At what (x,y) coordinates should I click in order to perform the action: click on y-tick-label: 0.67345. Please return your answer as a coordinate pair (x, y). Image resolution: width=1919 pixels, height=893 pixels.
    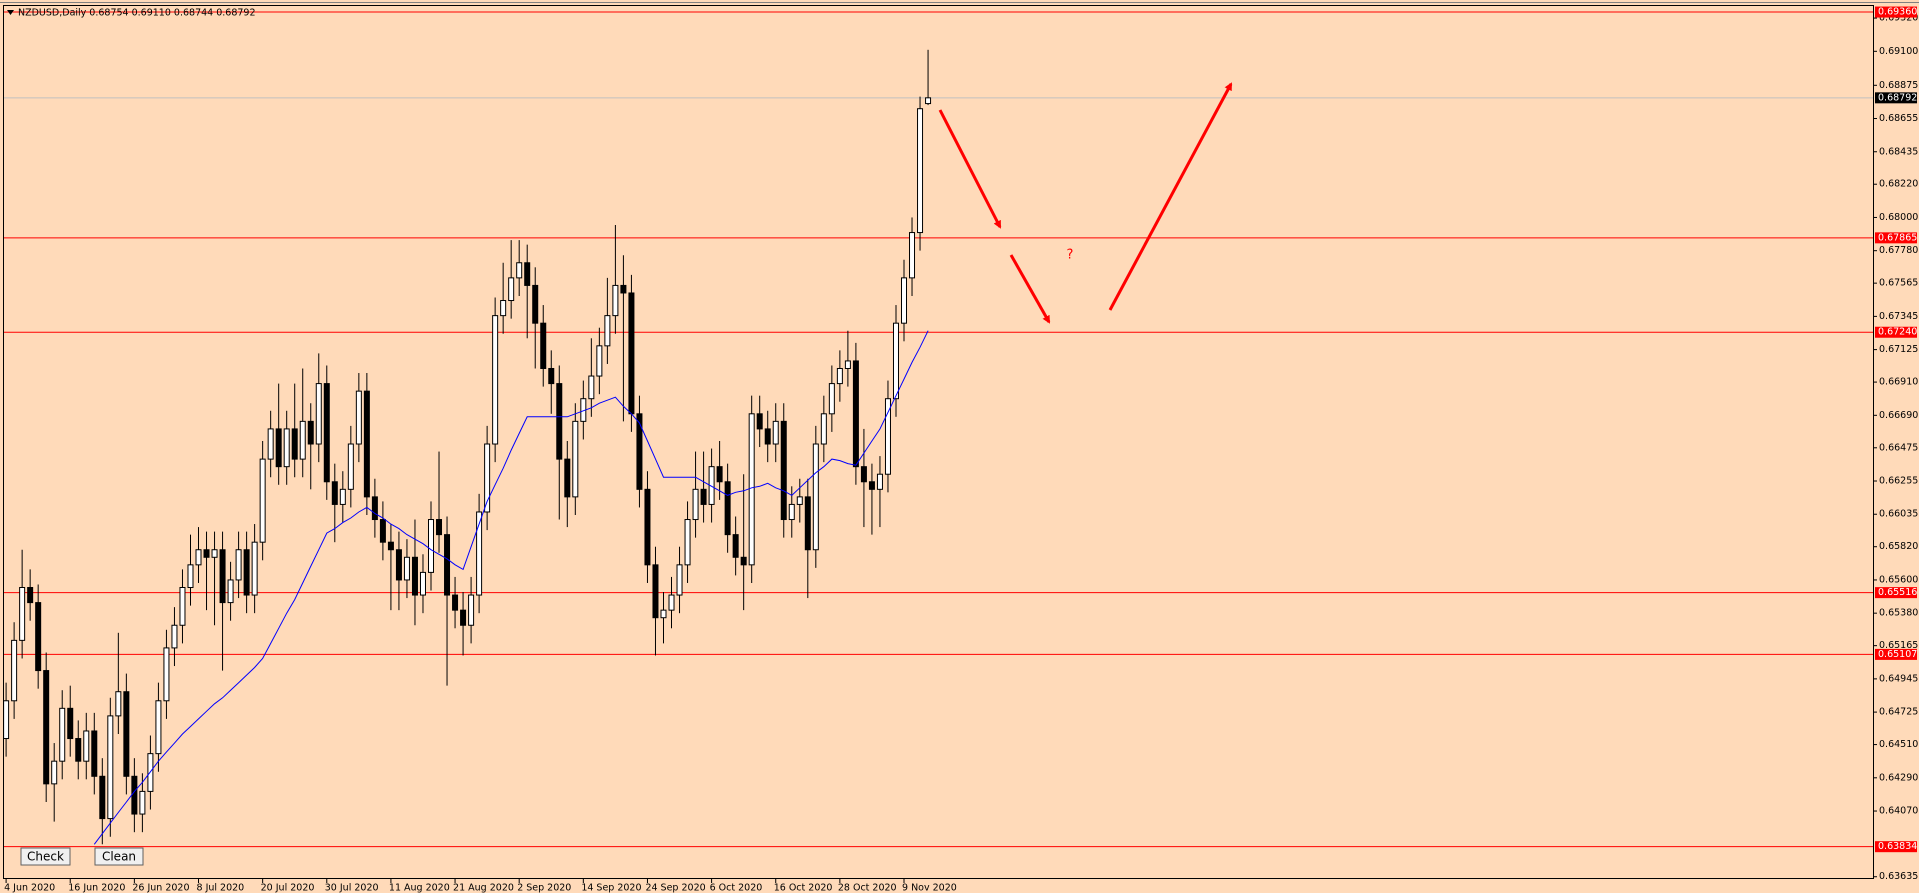
    Looking at the image, I should click on (1898, 316).